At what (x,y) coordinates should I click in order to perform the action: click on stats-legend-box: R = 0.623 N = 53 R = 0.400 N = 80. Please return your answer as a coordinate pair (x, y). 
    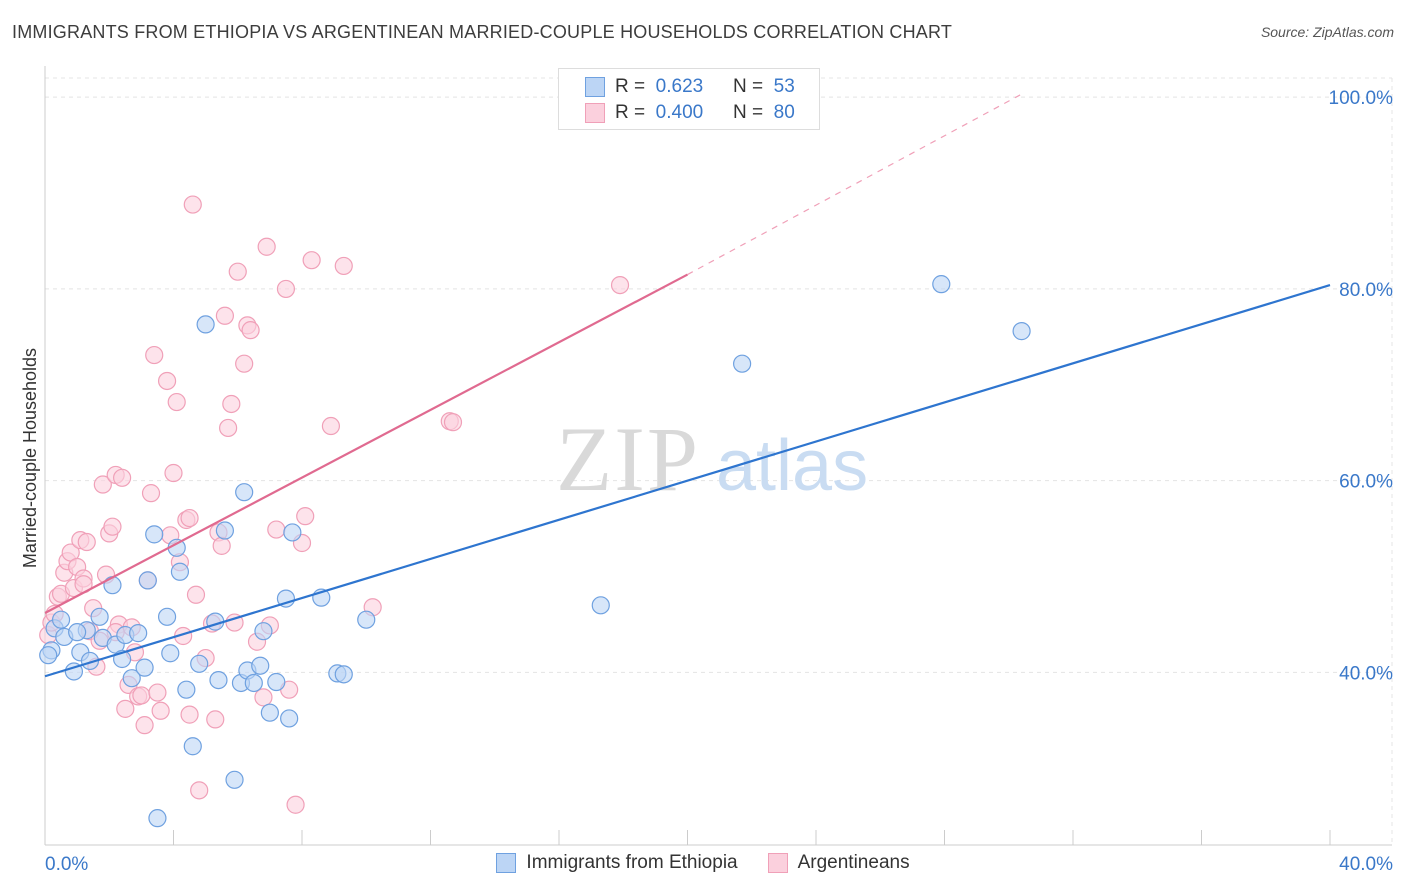
    Looking at the image, I should click on (689, 99).